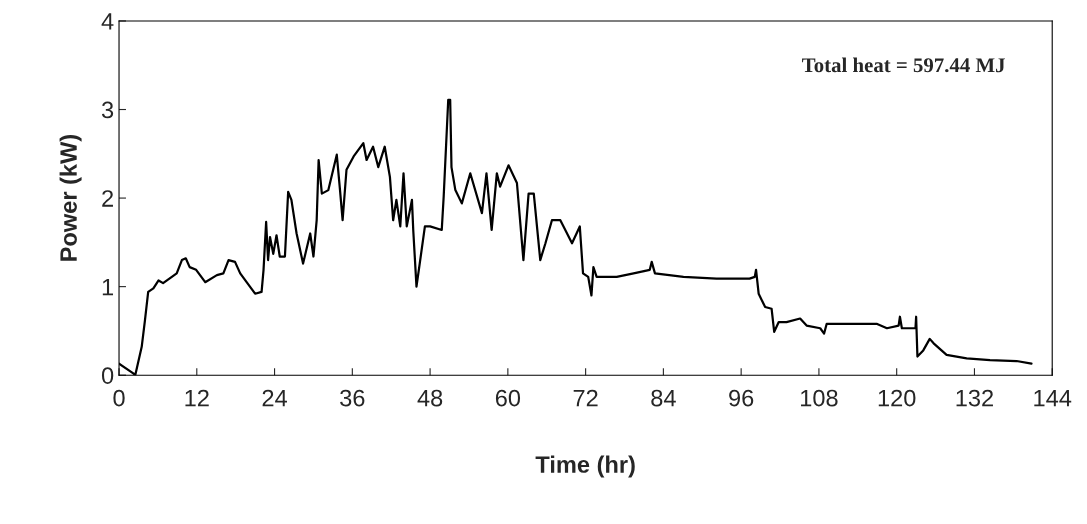 This screenshot has height=524, width=1087. Describe the element at coordinates (119, 398) in the screenshot. I see `x-tick-label: 0` at that location.